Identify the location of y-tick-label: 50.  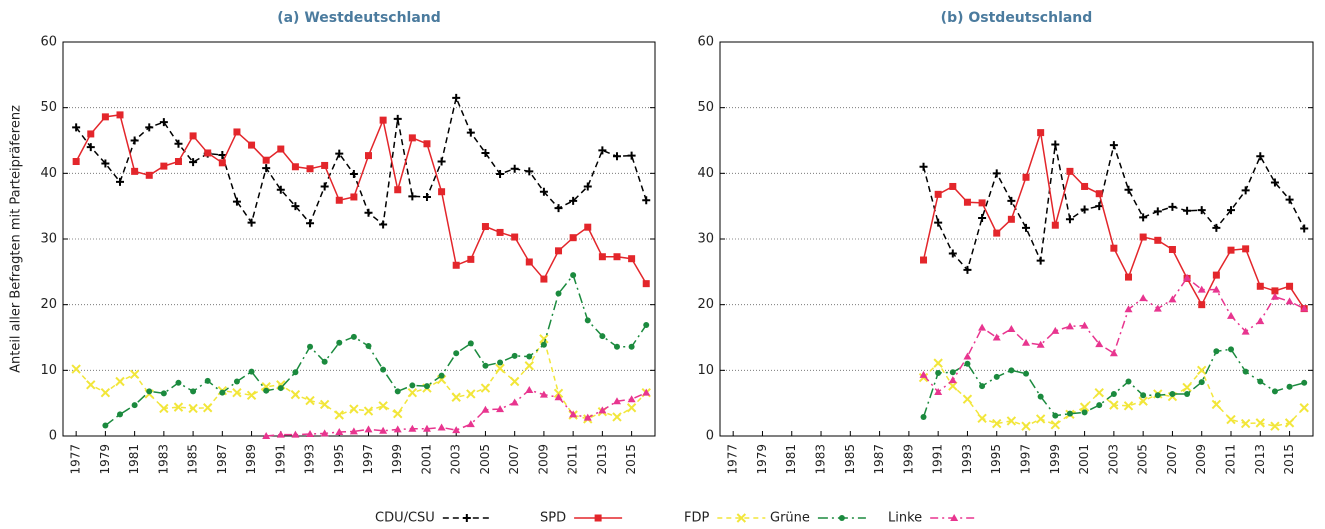
(705, 107).